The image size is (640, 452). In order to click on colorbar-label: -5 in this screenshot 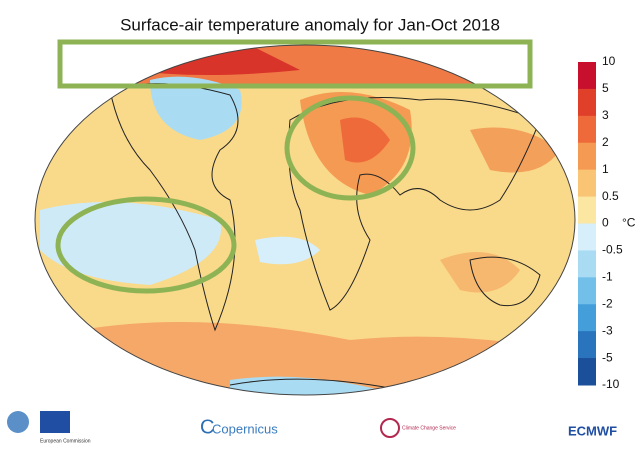, I will do `click(607, 357)`.